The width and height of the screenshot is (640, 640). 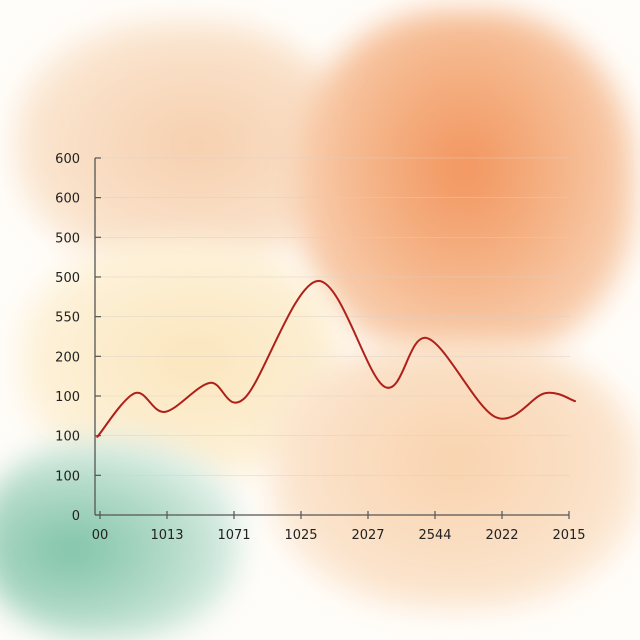 What do you see at coordinates (233, 535) in the screenshot?
I see `x-tick-label: 1071` at bounding box center [233, 535].